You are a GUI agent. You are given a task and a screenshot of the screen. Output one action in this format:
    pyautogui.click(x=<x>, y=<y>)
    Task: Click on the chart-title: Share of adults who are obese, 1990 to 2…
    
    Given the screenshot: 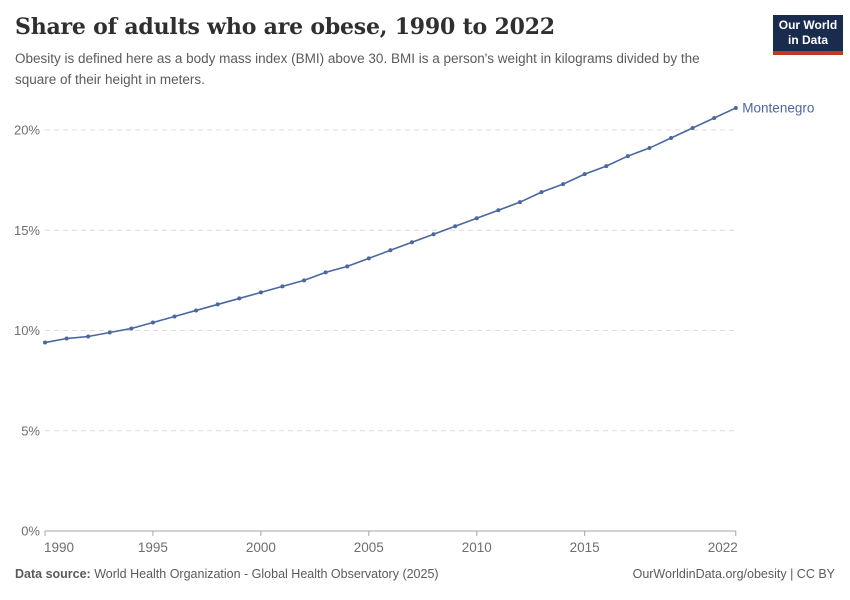 What is the action you would take?
    pyautogui.click(x=285, y=27)
    